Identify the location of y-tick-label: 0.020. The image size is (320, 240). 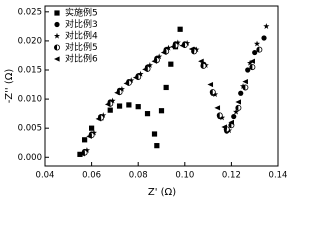
(30, 41).